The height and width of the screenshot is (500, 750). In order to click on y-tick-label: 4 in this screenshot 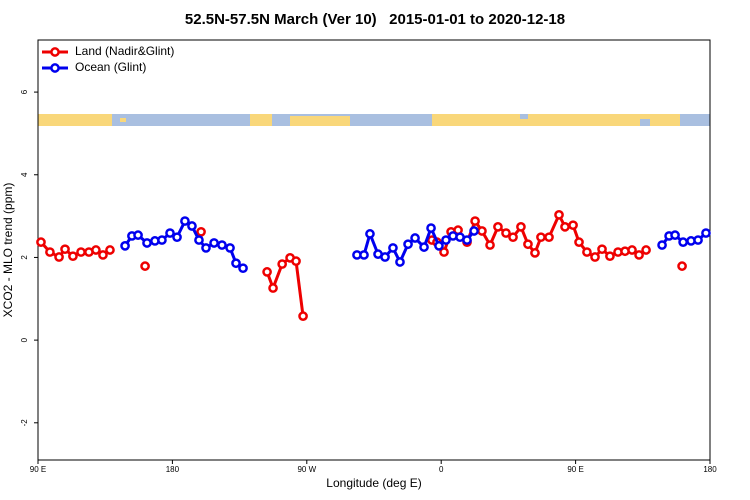, I will do `click(24, 174)`.